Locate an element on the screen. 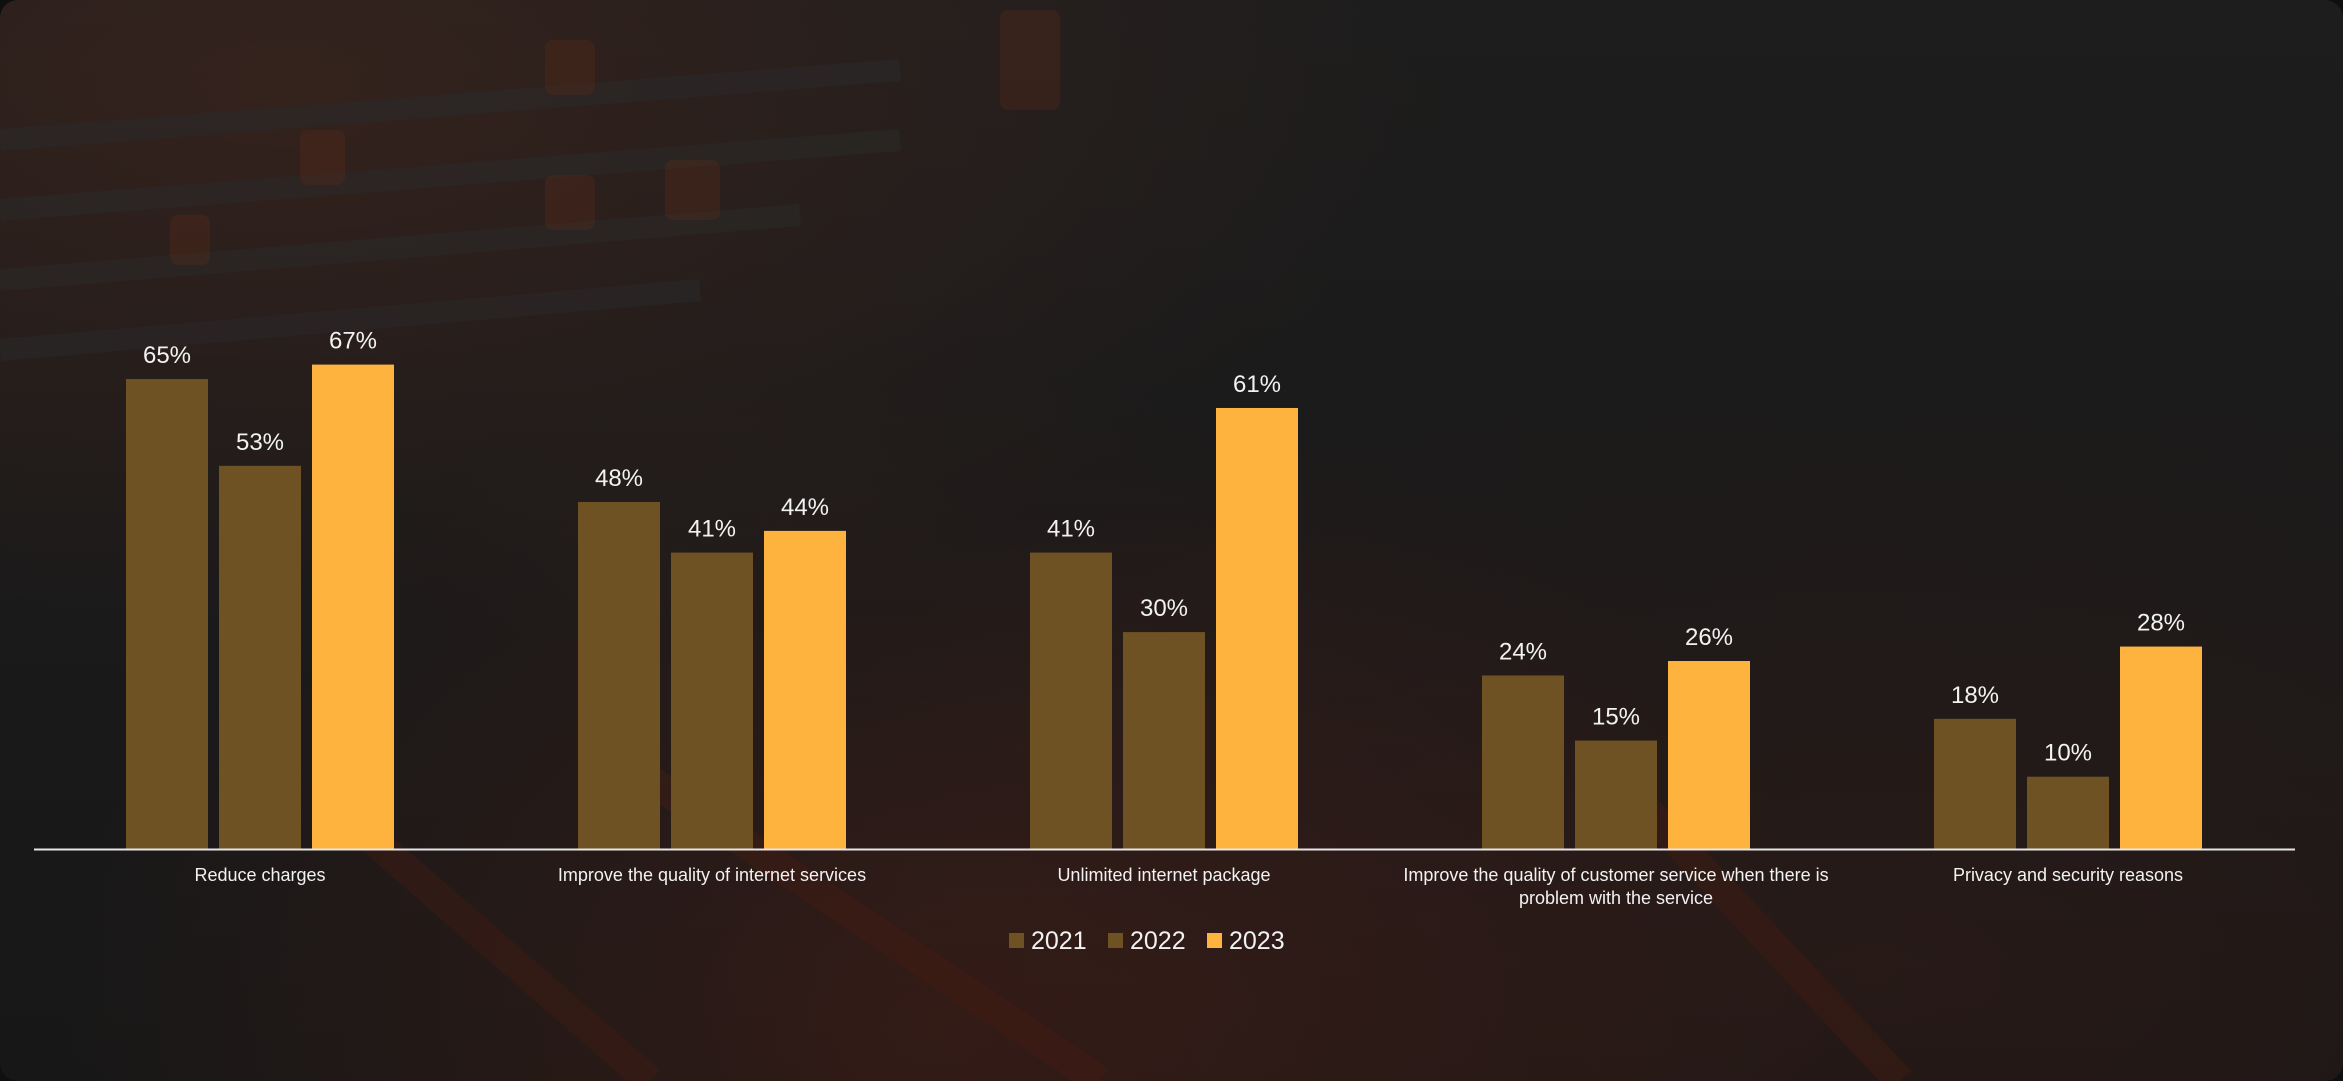 The height and width of the screenshot is (1081, 2343). category-label: Privacy and security reasons is located at coordinates (2068, 875).